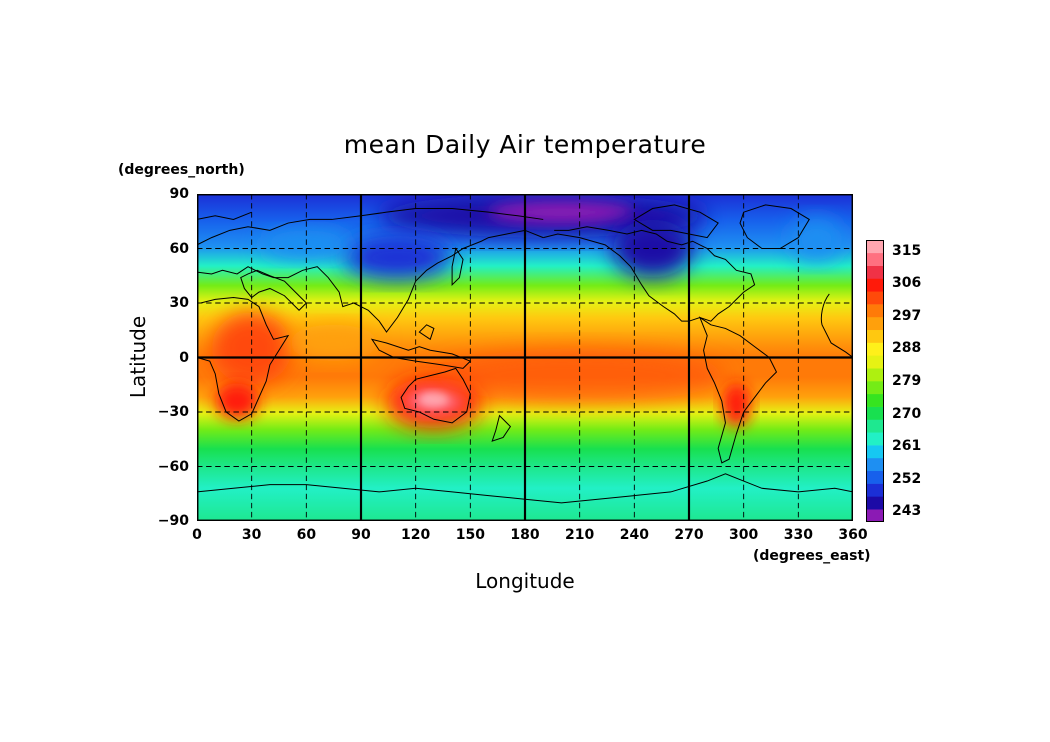 Image resolution: width=1050 pixels, height=742 pixels. I want to click on x-tick-label: 300, so click(744, 535).